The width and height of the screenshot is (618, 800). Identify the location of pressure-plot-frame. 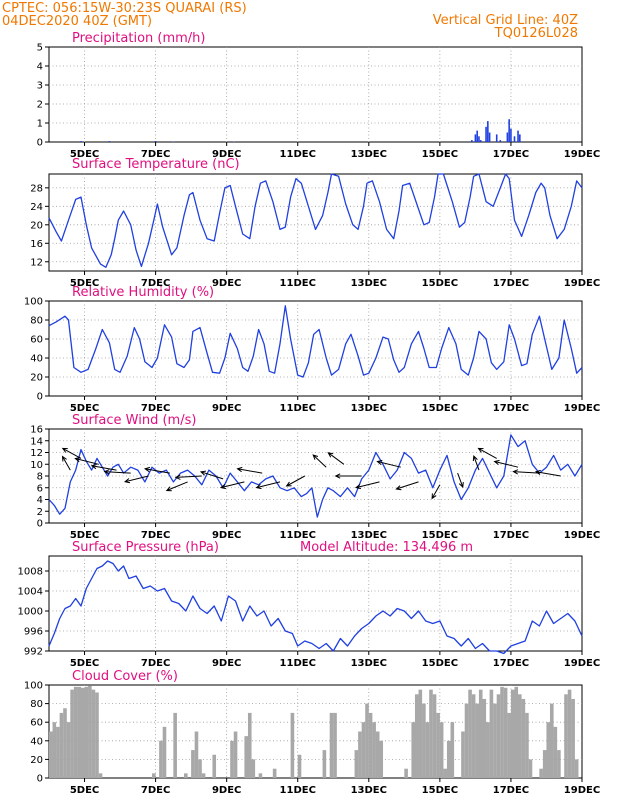
(315, 603).